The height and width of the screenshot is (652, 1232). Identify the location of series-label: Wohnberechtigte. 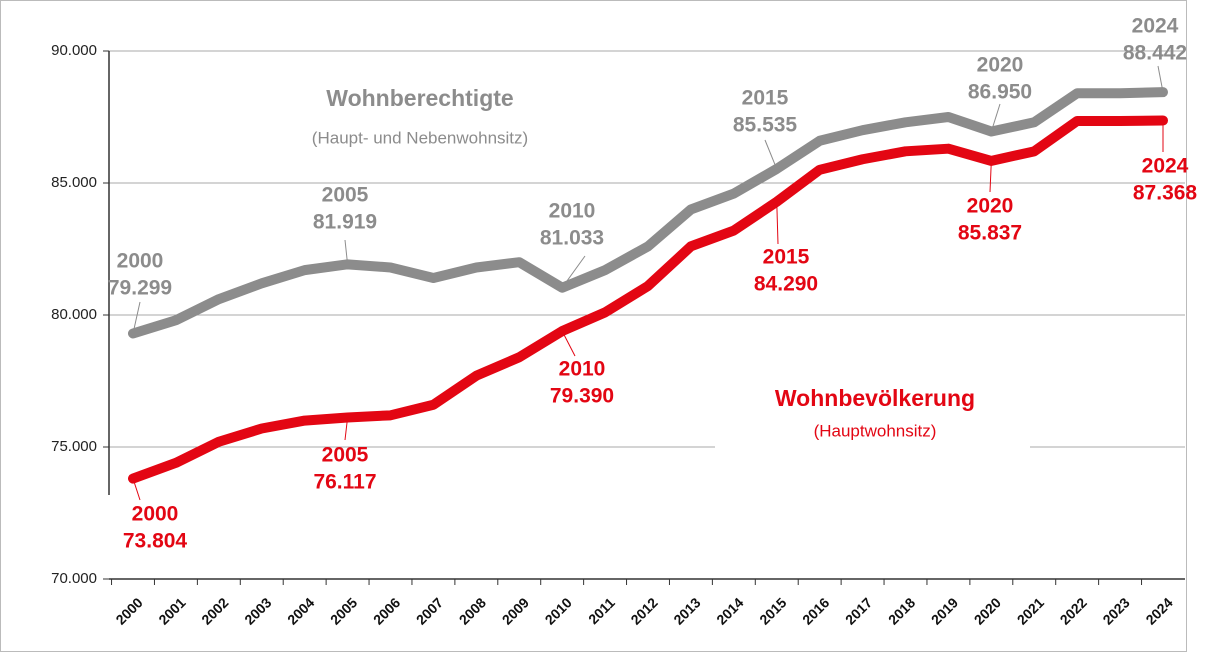
(419, 98).